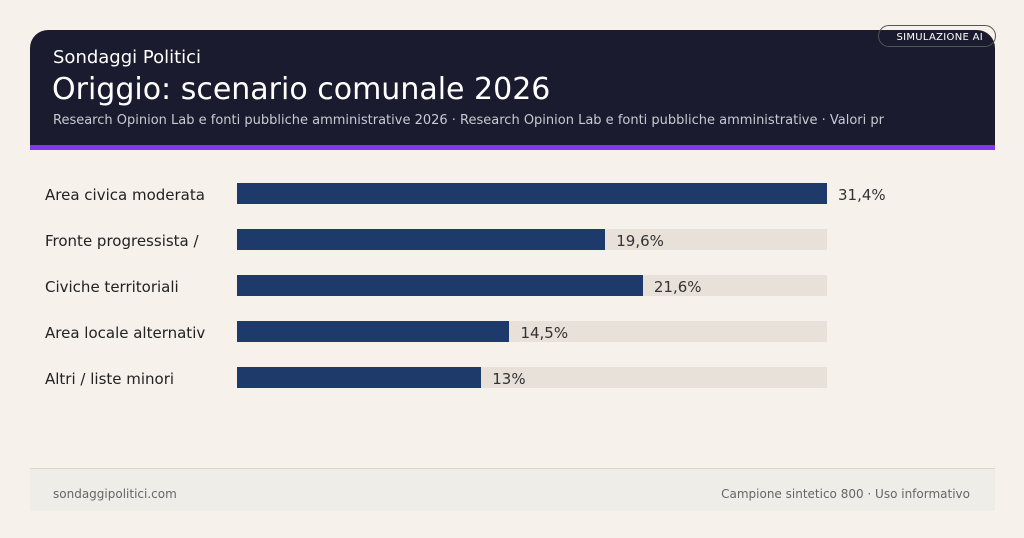  I want to click on value-label: 14,5%, so click(544, 333).